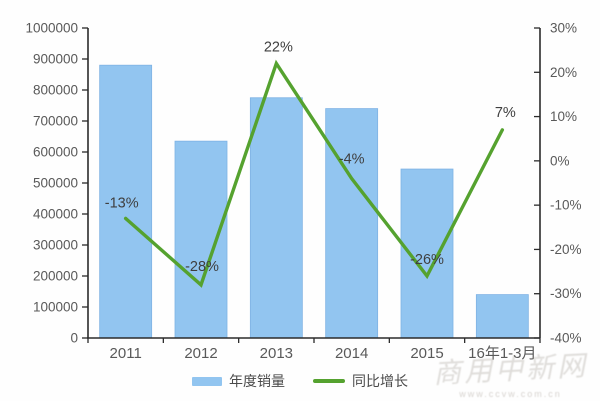  What do you see at coordinates (55, 307) in the screenshot?
I see `left-axis-tick-label: 100000` at bounding box center [55, 307].